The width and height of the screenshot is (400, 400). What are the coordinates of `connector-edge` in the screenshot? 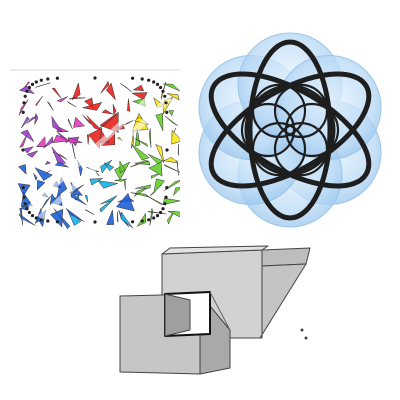 It's located at (220, 311).